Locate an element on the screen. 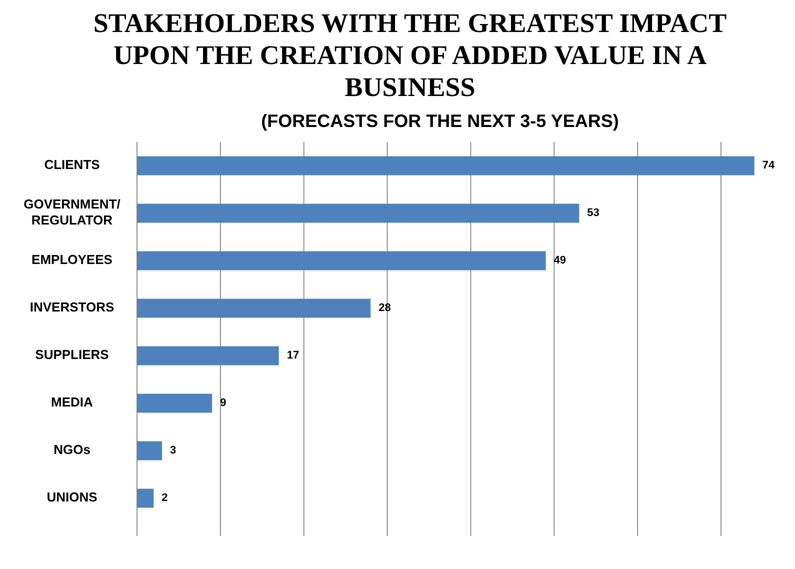 The width and height of the screenshot is (795, 569). y-tick-label: CLIENTS is located at coordinates (72, 164).